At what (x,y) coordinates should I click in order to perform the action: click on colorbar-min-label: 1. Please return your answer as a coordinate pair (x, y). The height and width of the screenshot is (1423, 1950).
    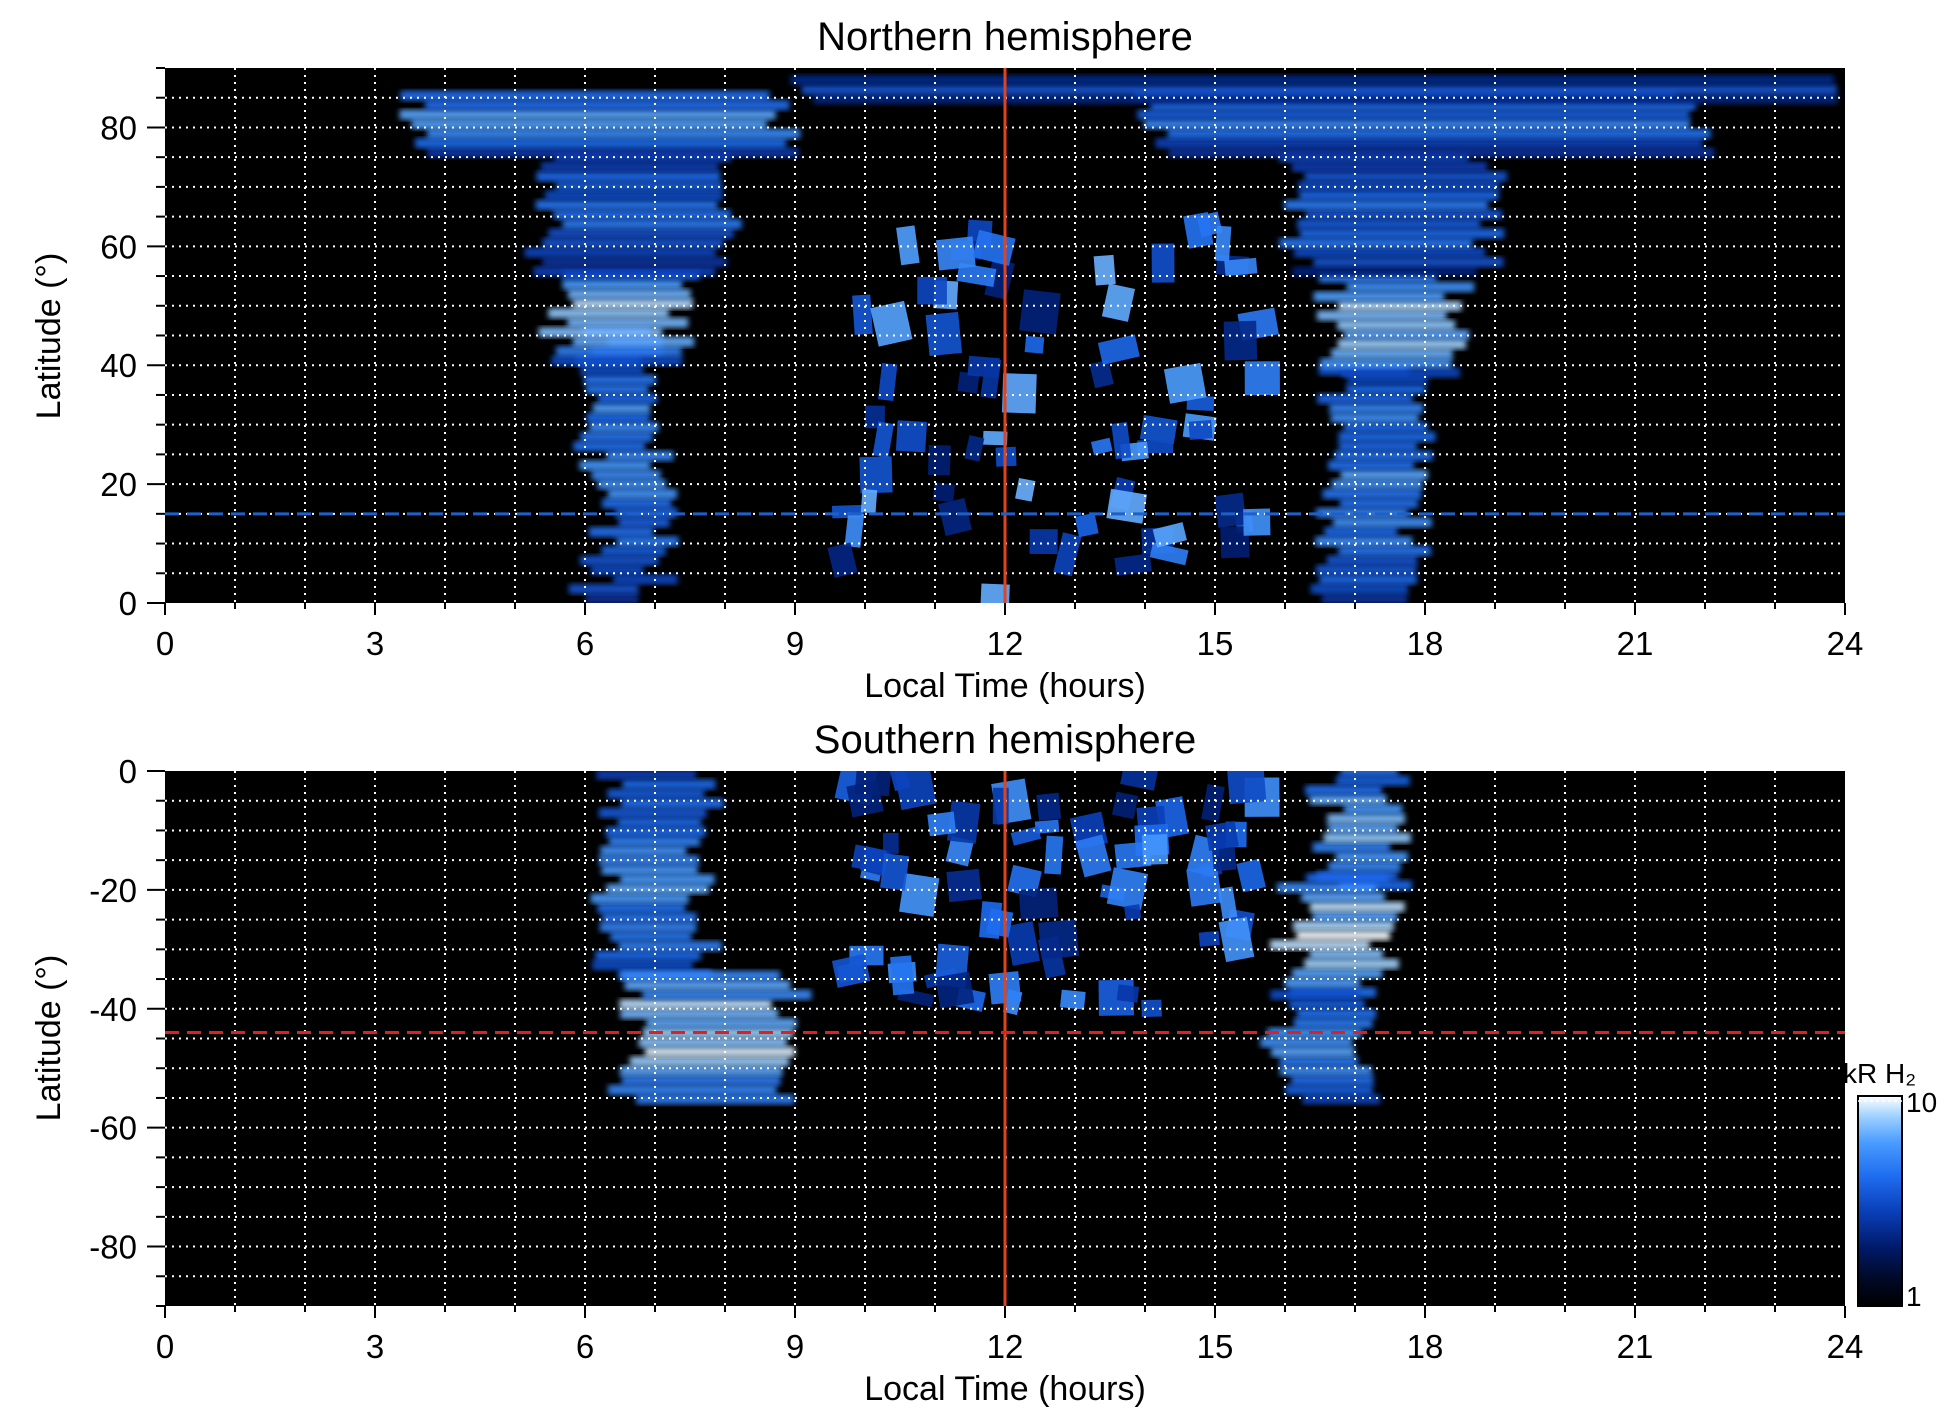
    Looking at the image, I should click on (1914, 1296).